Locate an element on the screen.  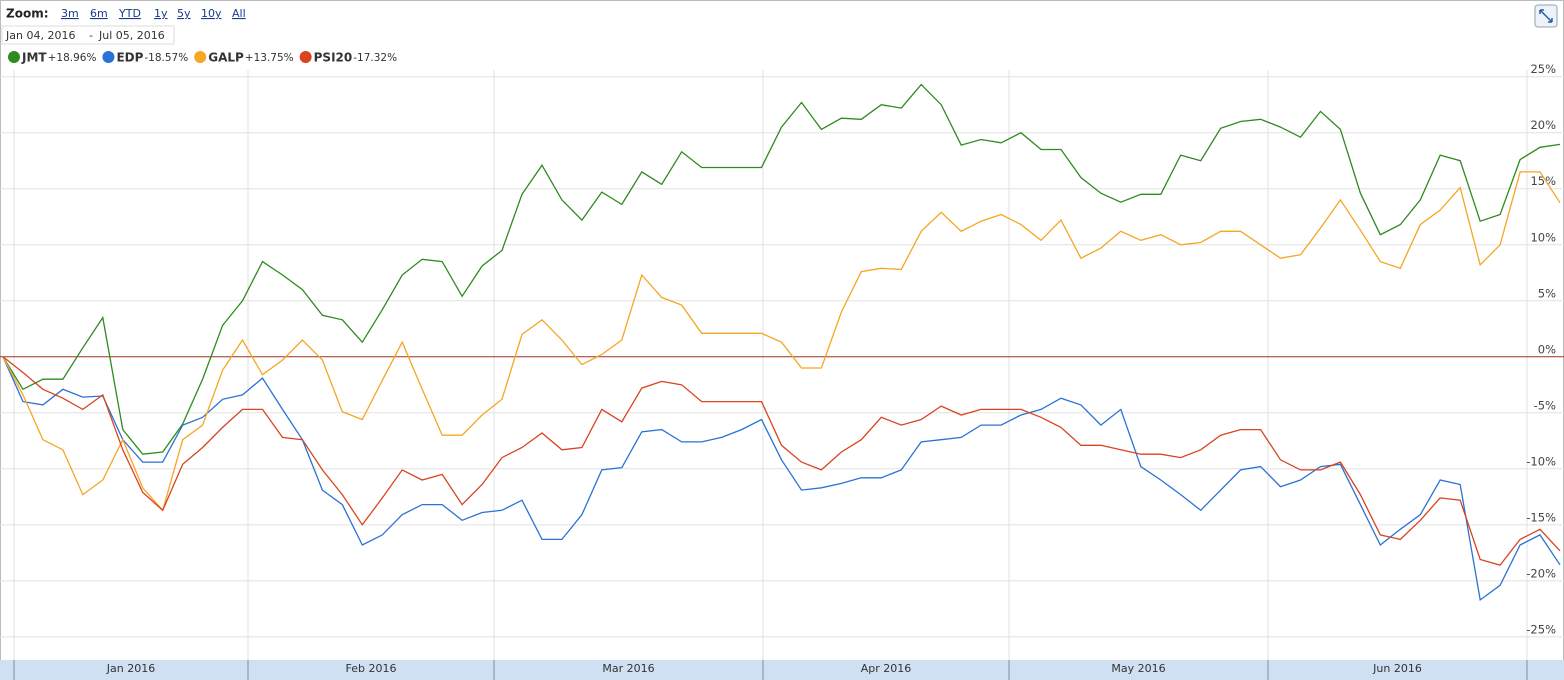
legend-change: -17.32% is located at coordinates (375, 58).